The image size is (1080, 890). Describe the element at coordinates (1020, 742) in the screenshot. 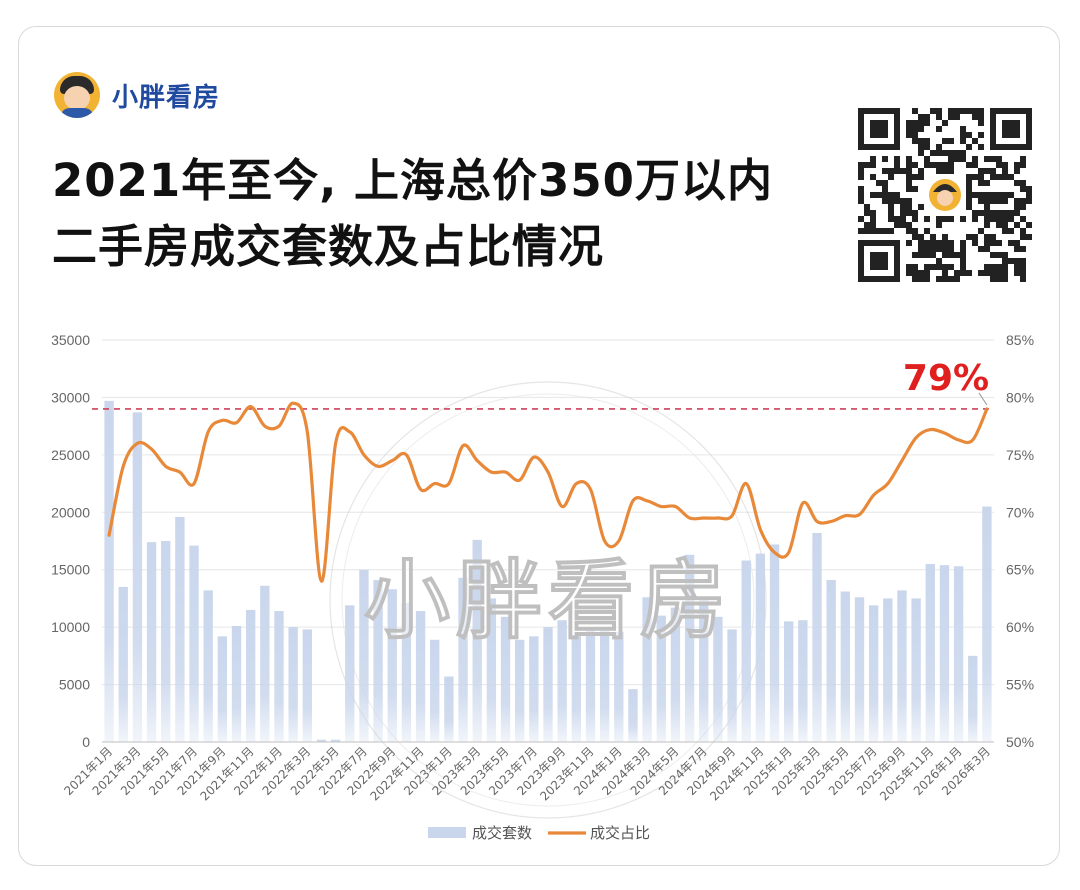

I see `y-tick-right: 50%` at that location.